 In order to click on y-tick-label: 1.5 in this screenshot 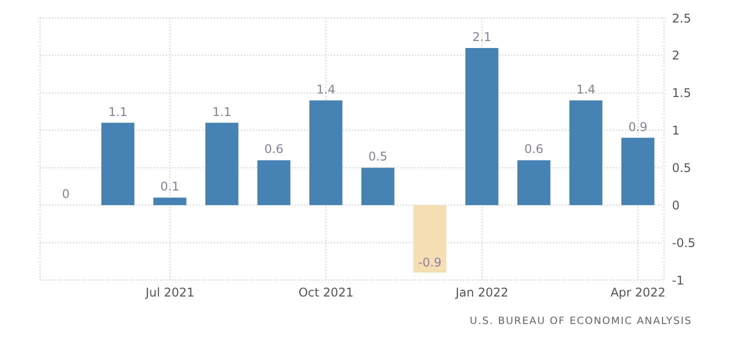, I will do `click(682, 93)`.